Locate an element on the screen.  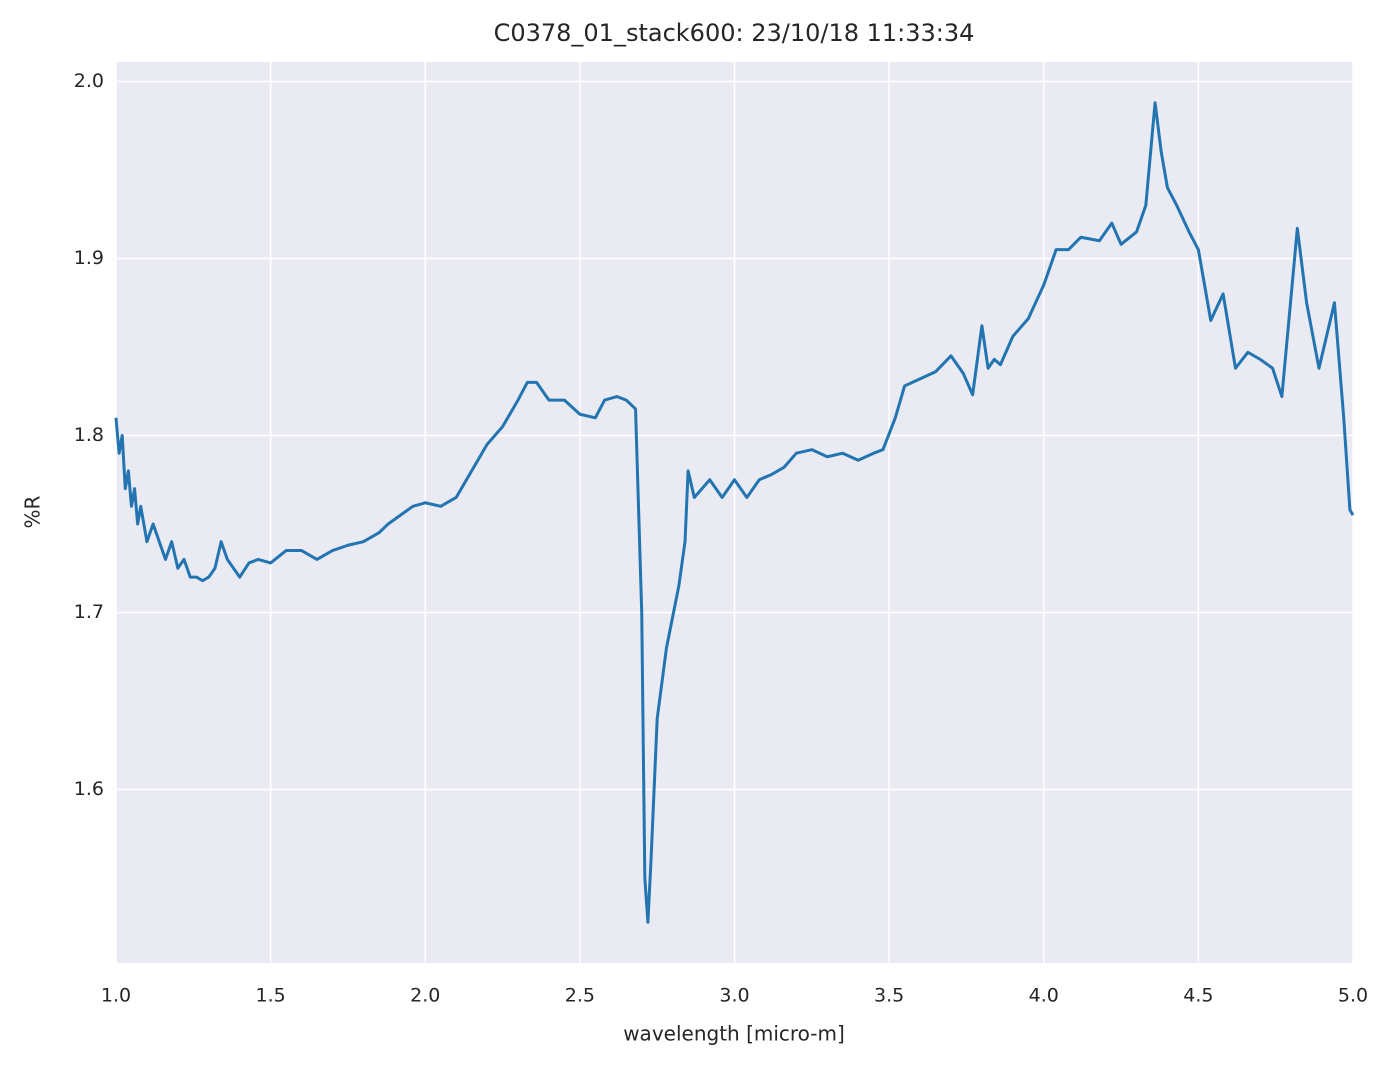
x-tick-label: 5.0 is located at coordinates (1353, 996).